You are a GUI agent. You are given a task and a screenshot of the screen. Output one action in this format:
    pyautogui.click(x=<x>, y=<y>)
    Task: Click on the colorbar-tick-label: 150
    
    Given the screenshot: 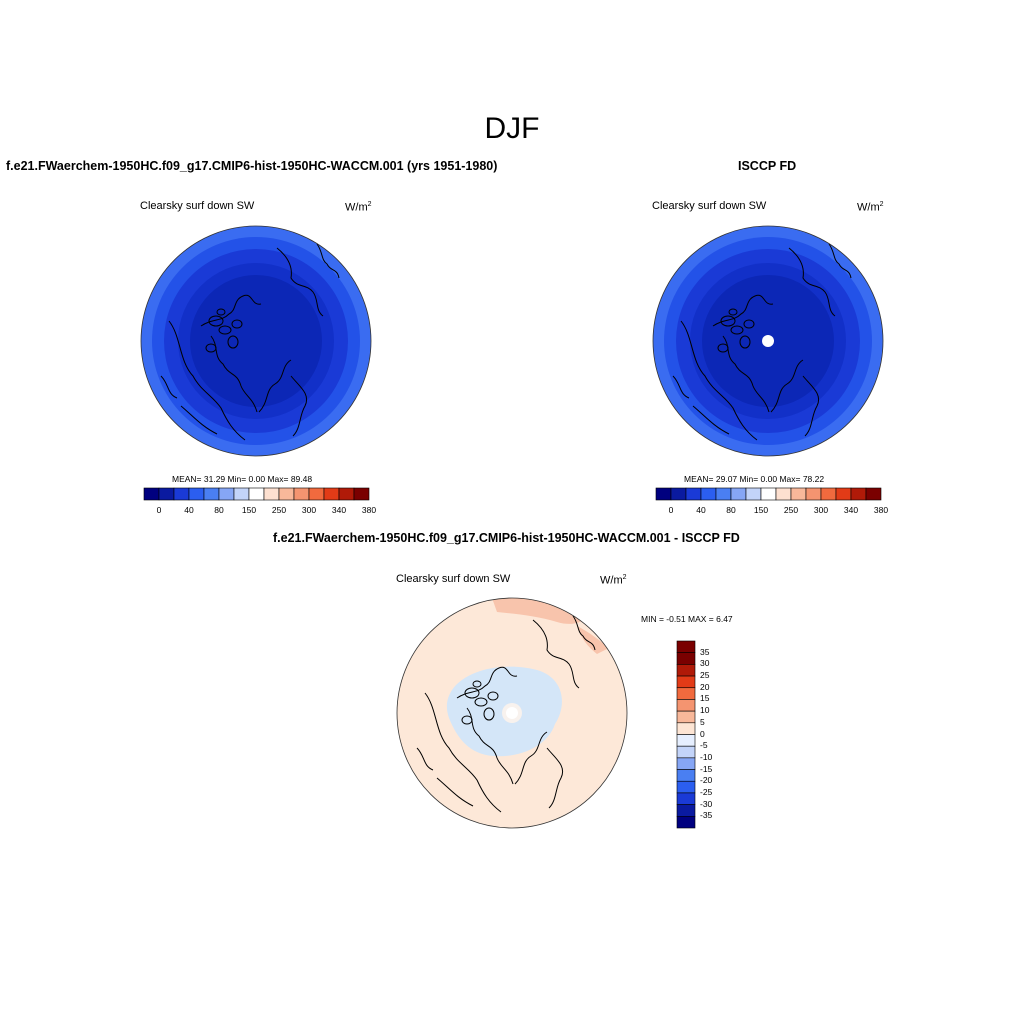 What is the action you would take?
    pyautogui.click(x=249, y=510)
    